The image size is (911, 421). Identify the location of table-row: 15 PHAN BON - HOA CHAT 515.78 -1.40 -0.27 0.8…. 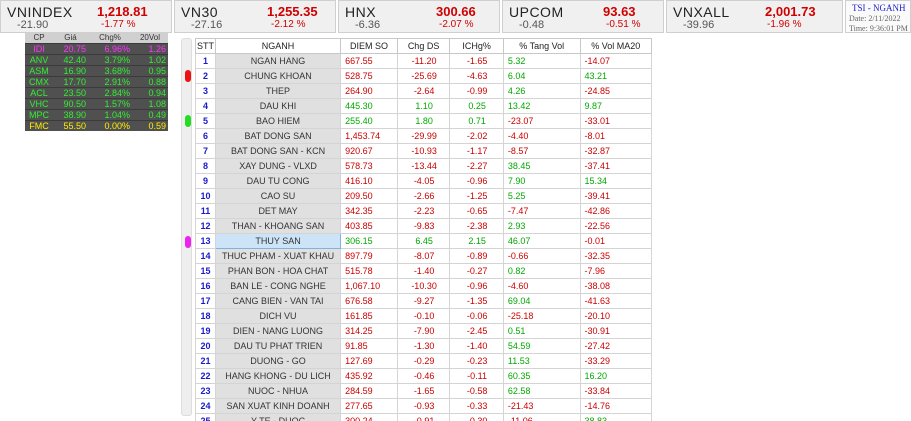
(424, 271).